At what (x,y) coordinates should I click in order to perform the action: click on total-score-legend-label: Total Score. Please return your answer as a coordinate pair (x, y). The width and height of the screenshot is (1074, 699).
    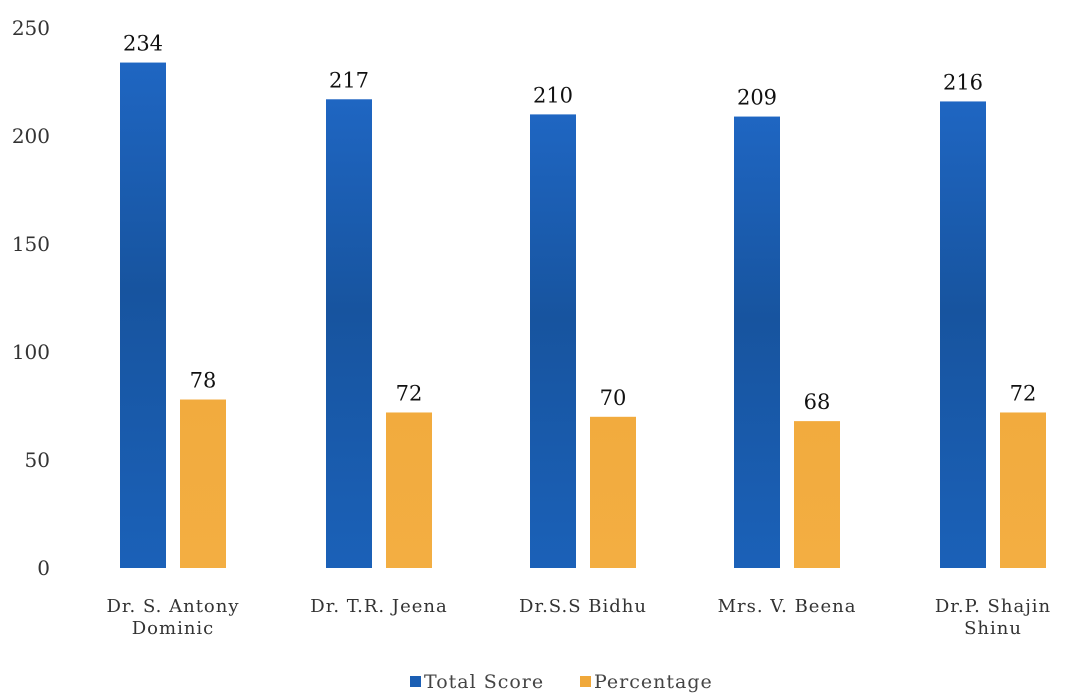
    Looking at the image, I should click on (484, 682).